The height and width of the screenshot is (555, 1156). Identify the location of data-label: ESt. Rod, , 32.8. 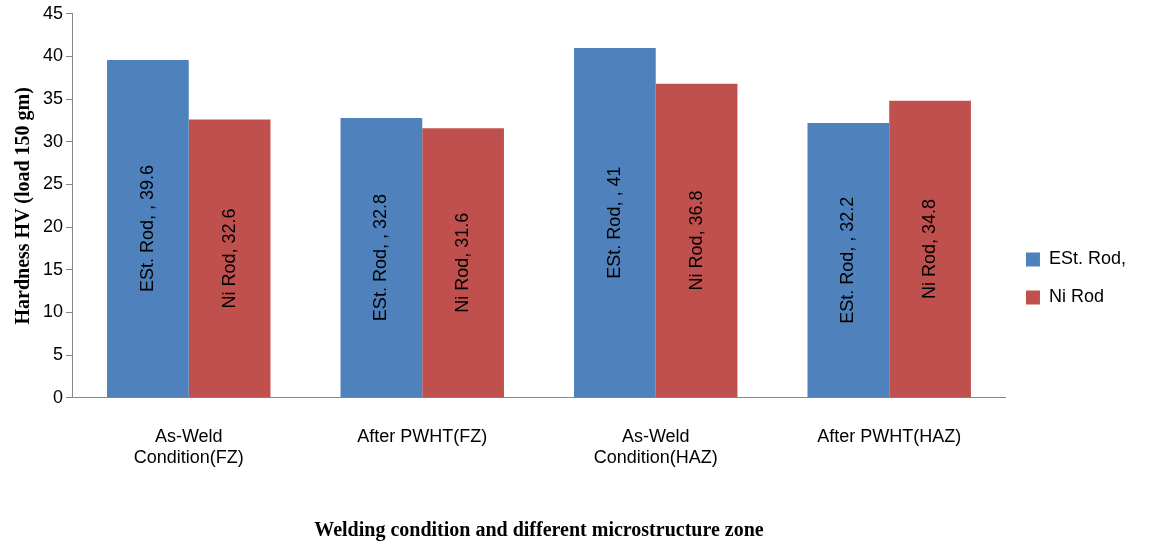
(380, 258).